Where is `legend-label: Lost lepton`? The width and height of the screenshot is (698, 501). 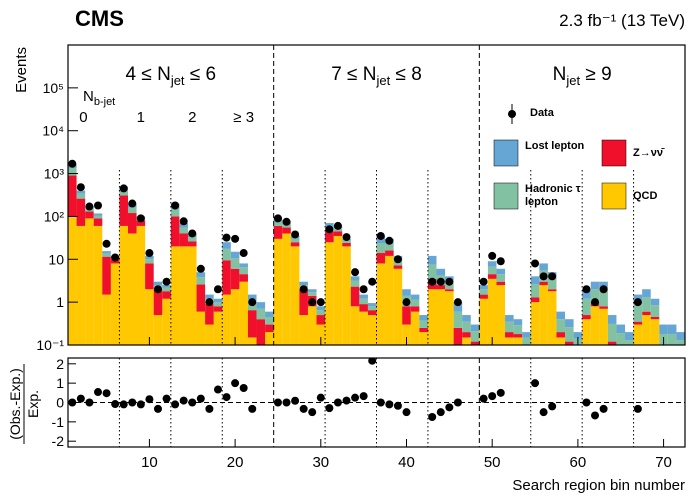 legend-label: Lost lepton is located at coordinates (555, 146).